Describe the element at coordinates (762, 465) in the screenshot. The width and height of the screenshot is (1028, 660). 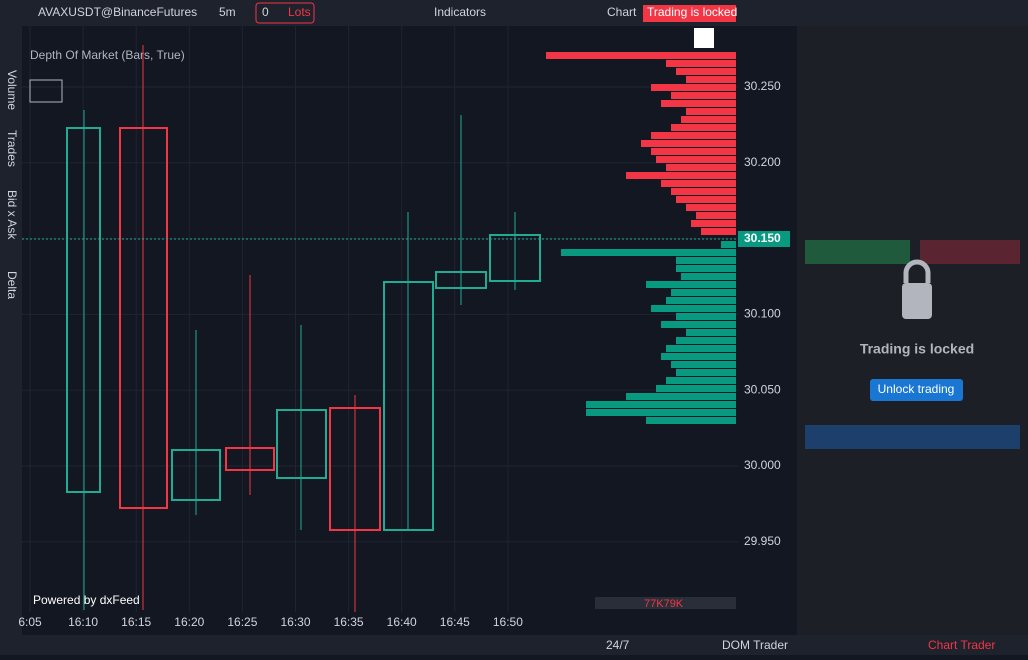
I see `price-tick: 30.000` at that location.